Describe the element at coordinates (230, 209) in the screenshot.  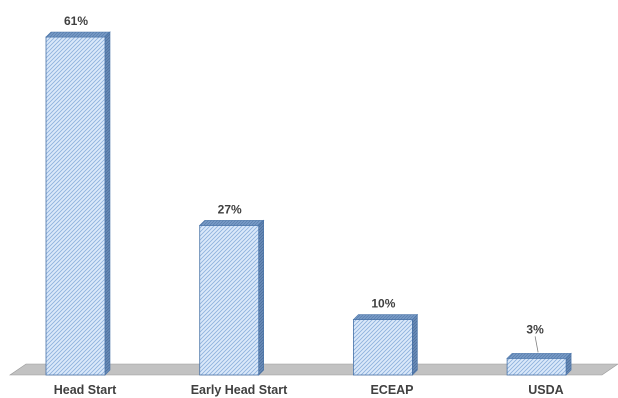
I see `data-label-1: 27%` at that location.